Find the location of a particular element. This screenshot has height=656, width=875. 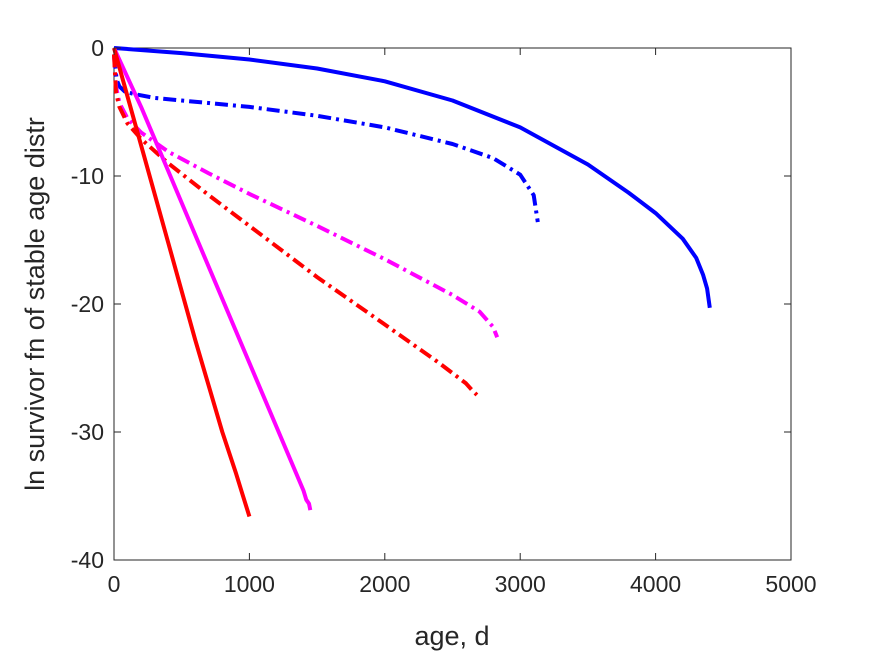

x-tick-label: 2000 is located at coordinates (384, 584).